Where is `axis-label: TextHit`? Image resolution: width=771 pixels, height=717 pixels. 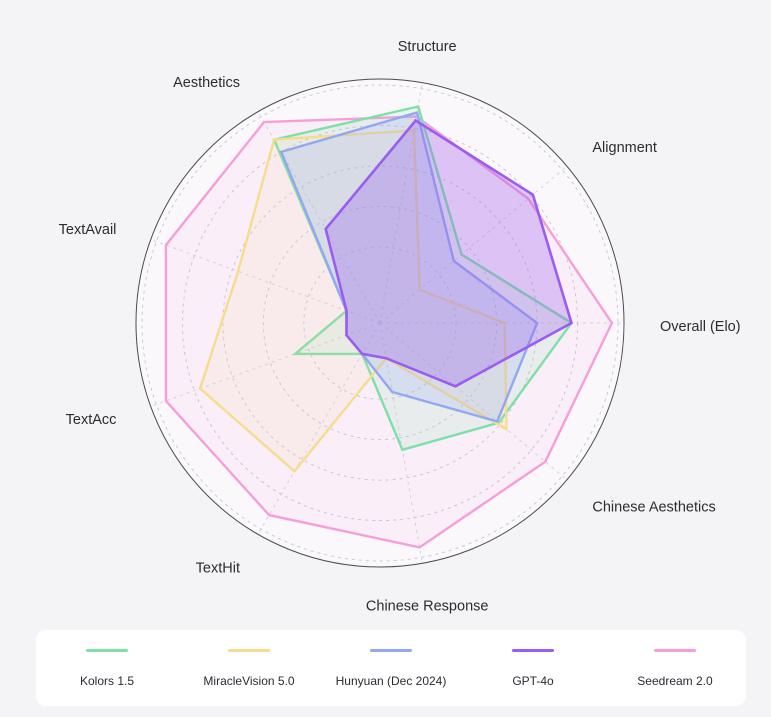
axis-label: TextHit is located at coordinates (218, 568).